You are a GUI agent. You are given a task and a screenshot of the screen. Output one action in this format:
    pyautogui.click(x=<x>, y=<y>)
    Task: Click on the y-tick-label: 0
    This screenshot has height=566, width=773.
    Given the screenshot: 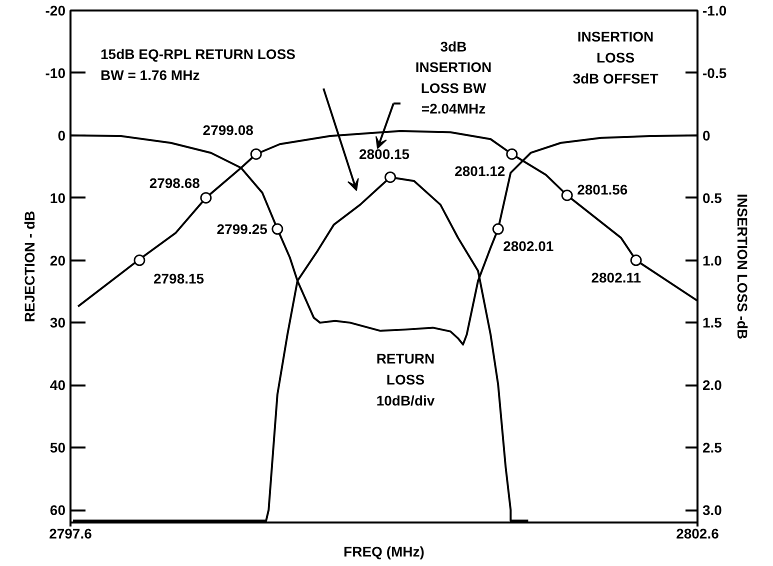 What is the action you would take?
    pyautogui.click(x=62, y=135)
    